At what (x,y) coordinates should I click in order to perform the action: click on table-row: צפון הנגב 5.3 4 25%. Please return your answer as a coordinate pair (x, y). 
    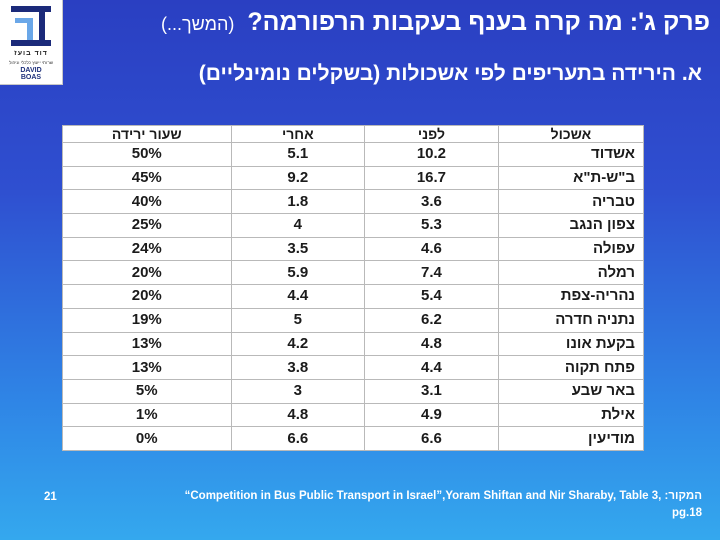
    Looking at the image, I should click on (353, 225).